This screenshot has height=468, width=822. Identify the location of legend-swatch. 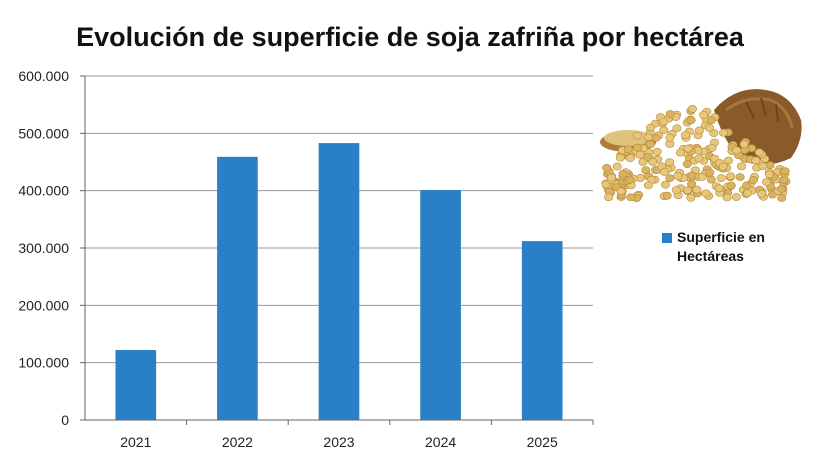
(667, 238).